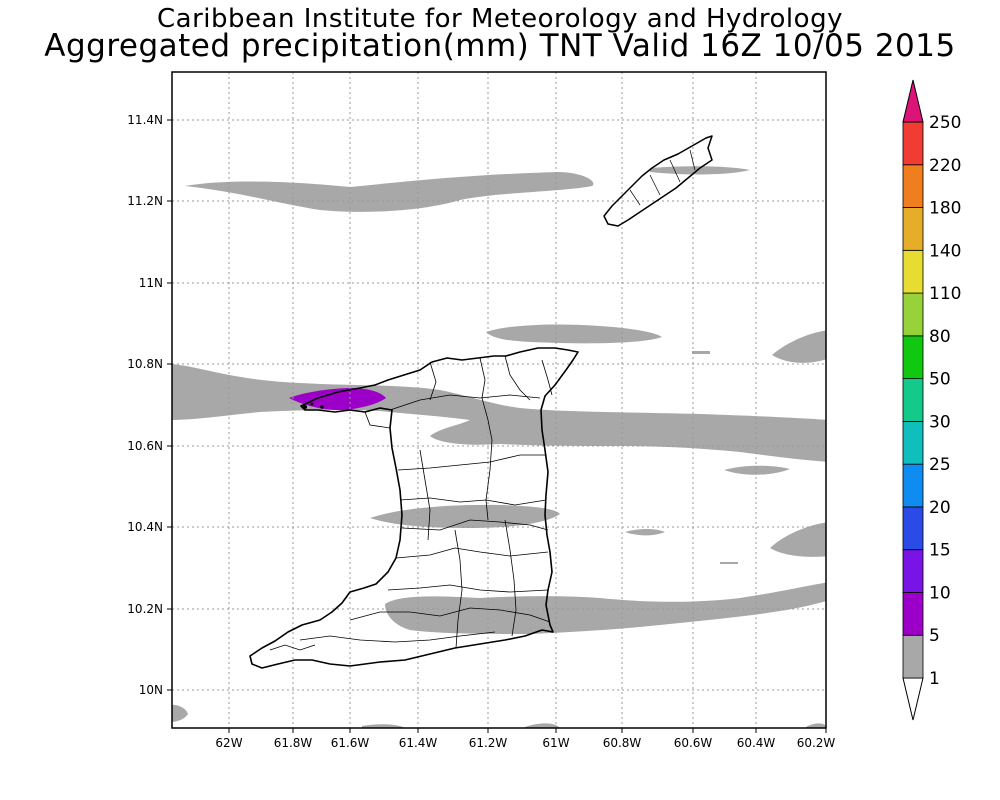  What do you see at coordinates (145, 120) in the screenshot?
I see `lat-label: 11.4N` at bounding box center [145, 120].